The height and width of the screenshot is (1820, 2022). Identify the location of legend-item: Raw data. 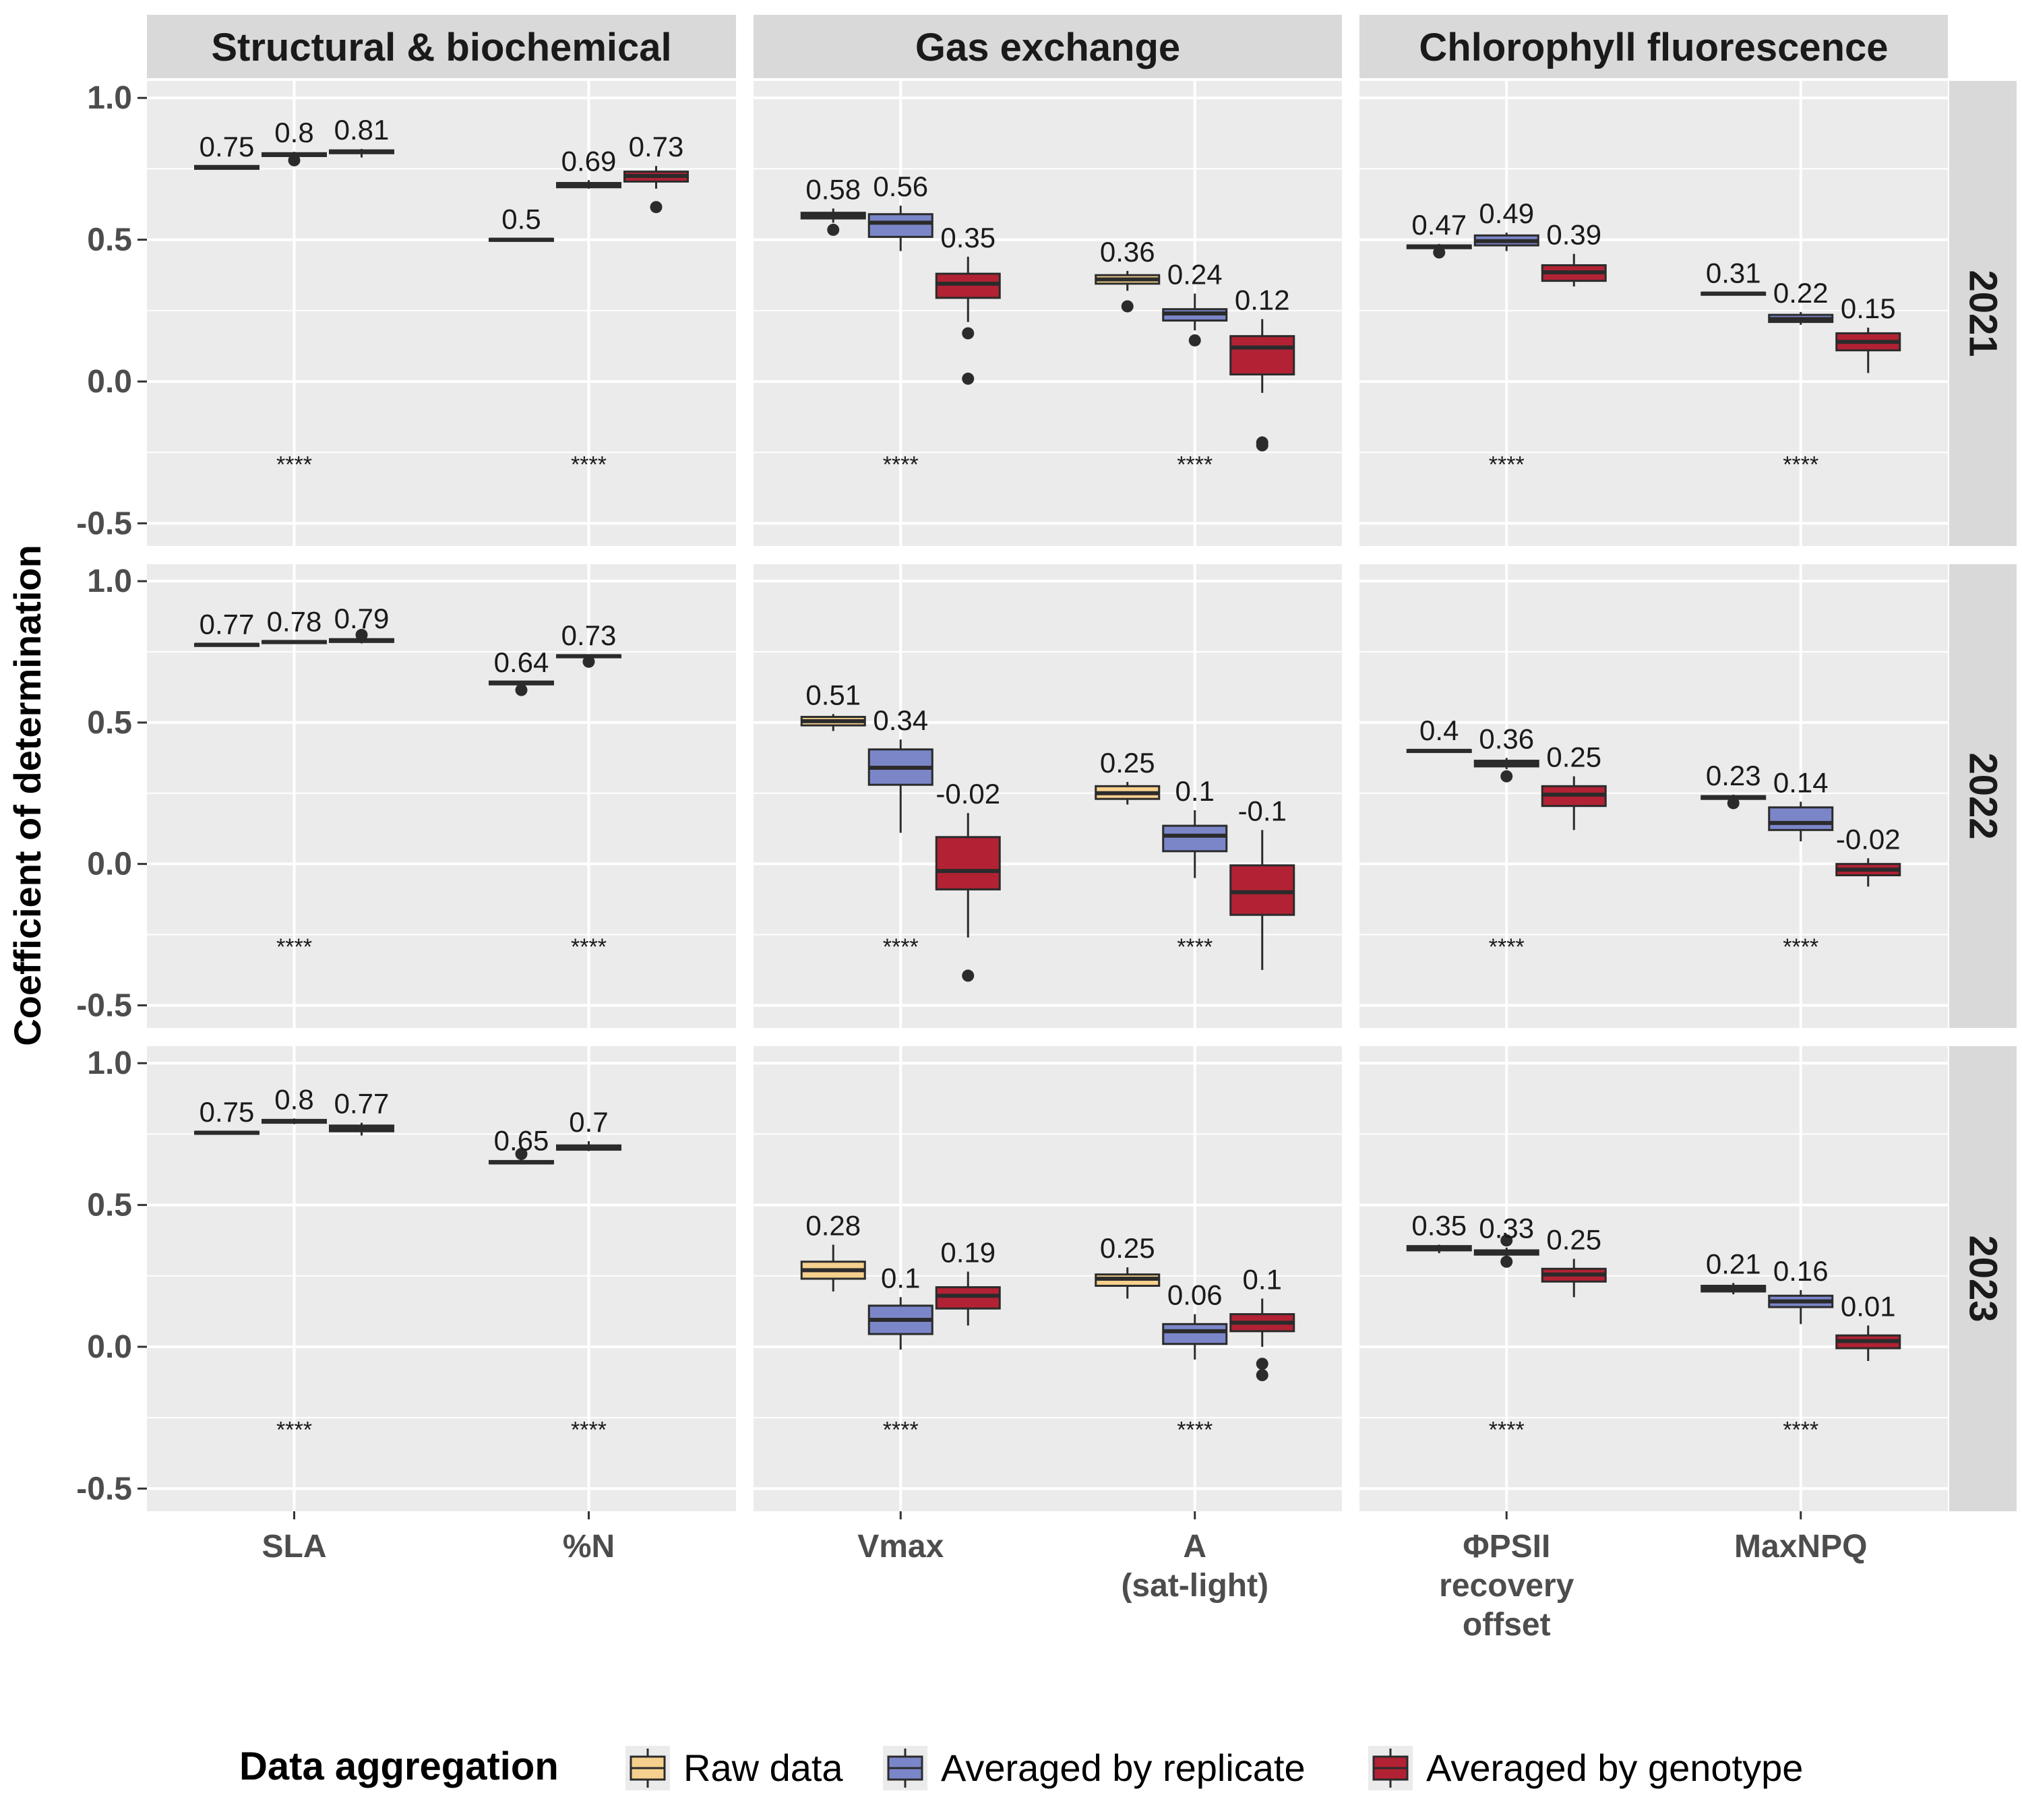
(734, 1768).